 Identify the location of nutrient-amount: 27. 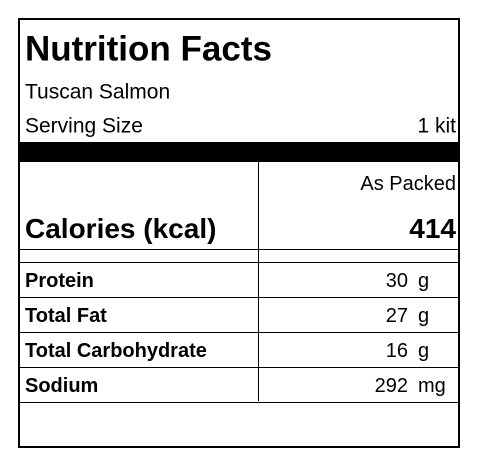
(396, 315).